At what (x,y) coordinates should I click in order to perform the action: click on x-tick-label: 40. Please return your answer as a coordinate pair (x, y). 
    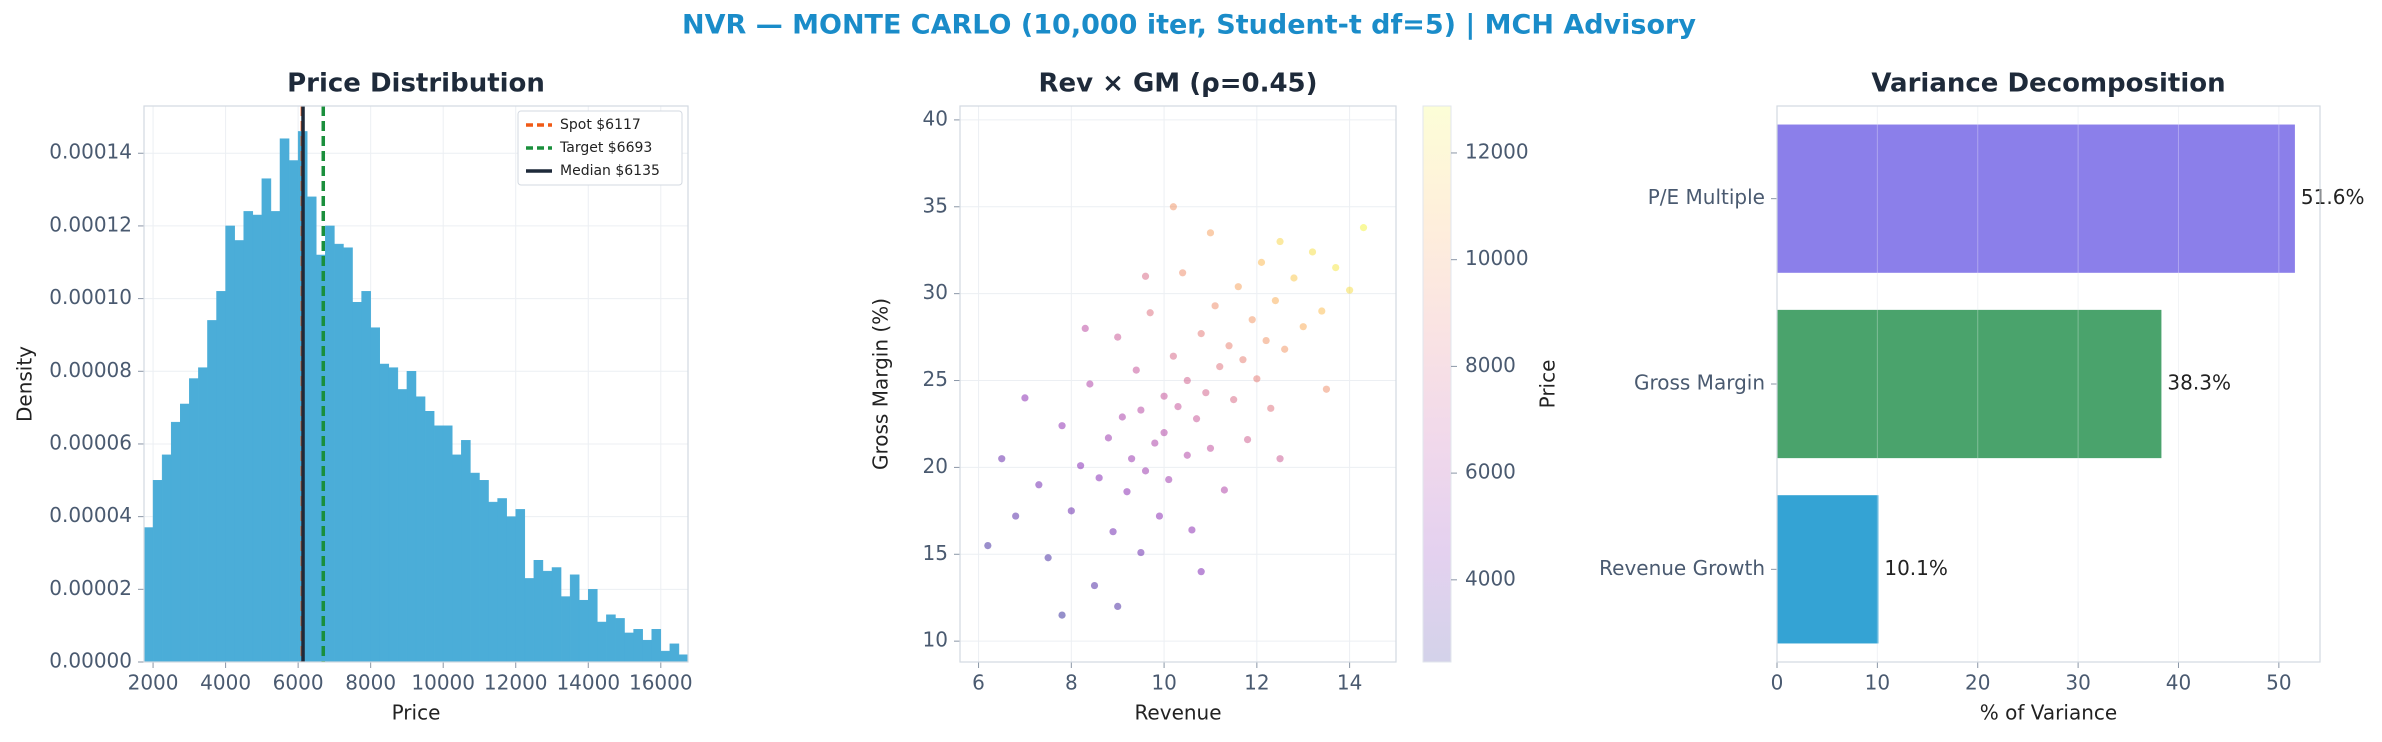
    Looking at the image, I should click on (2178, 683).